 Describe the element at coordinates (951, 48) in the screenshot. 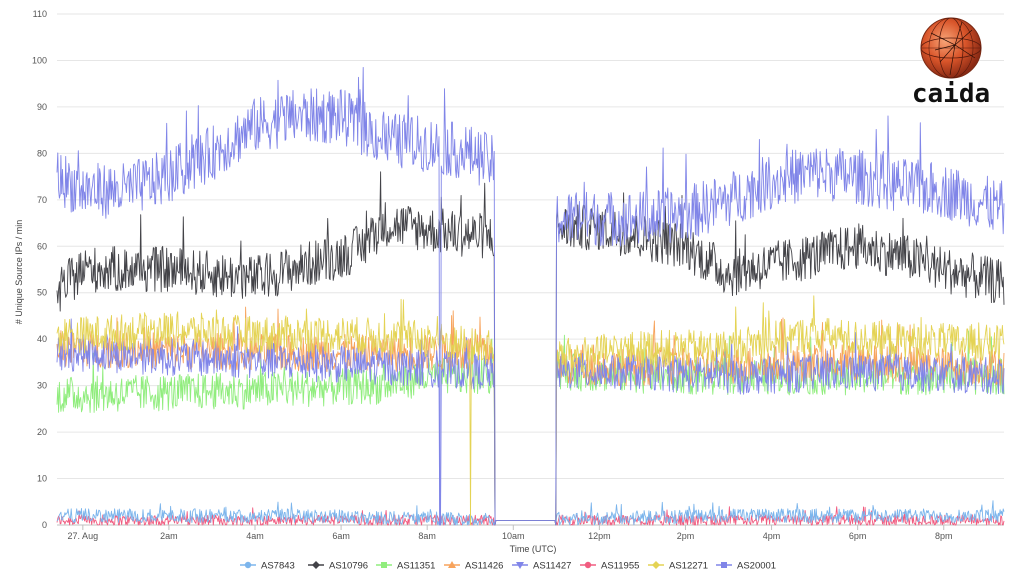

I see `globe-icon` at that location.